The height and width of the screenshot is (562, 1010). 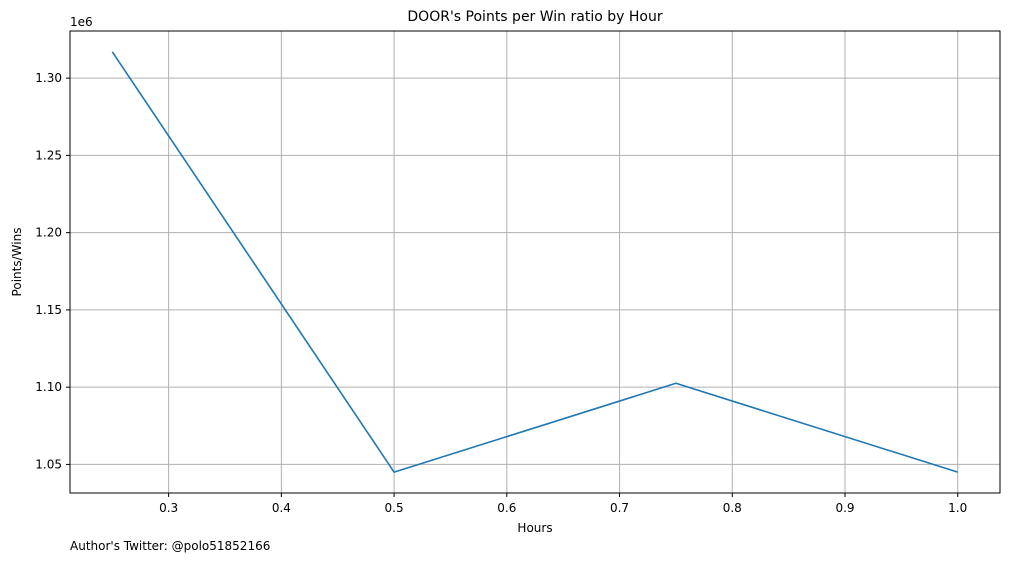 What do you see at coordinates (48, 310) in the screenshot?
I see `y-tick-label: 1.15` at bounding box center [48, 310].